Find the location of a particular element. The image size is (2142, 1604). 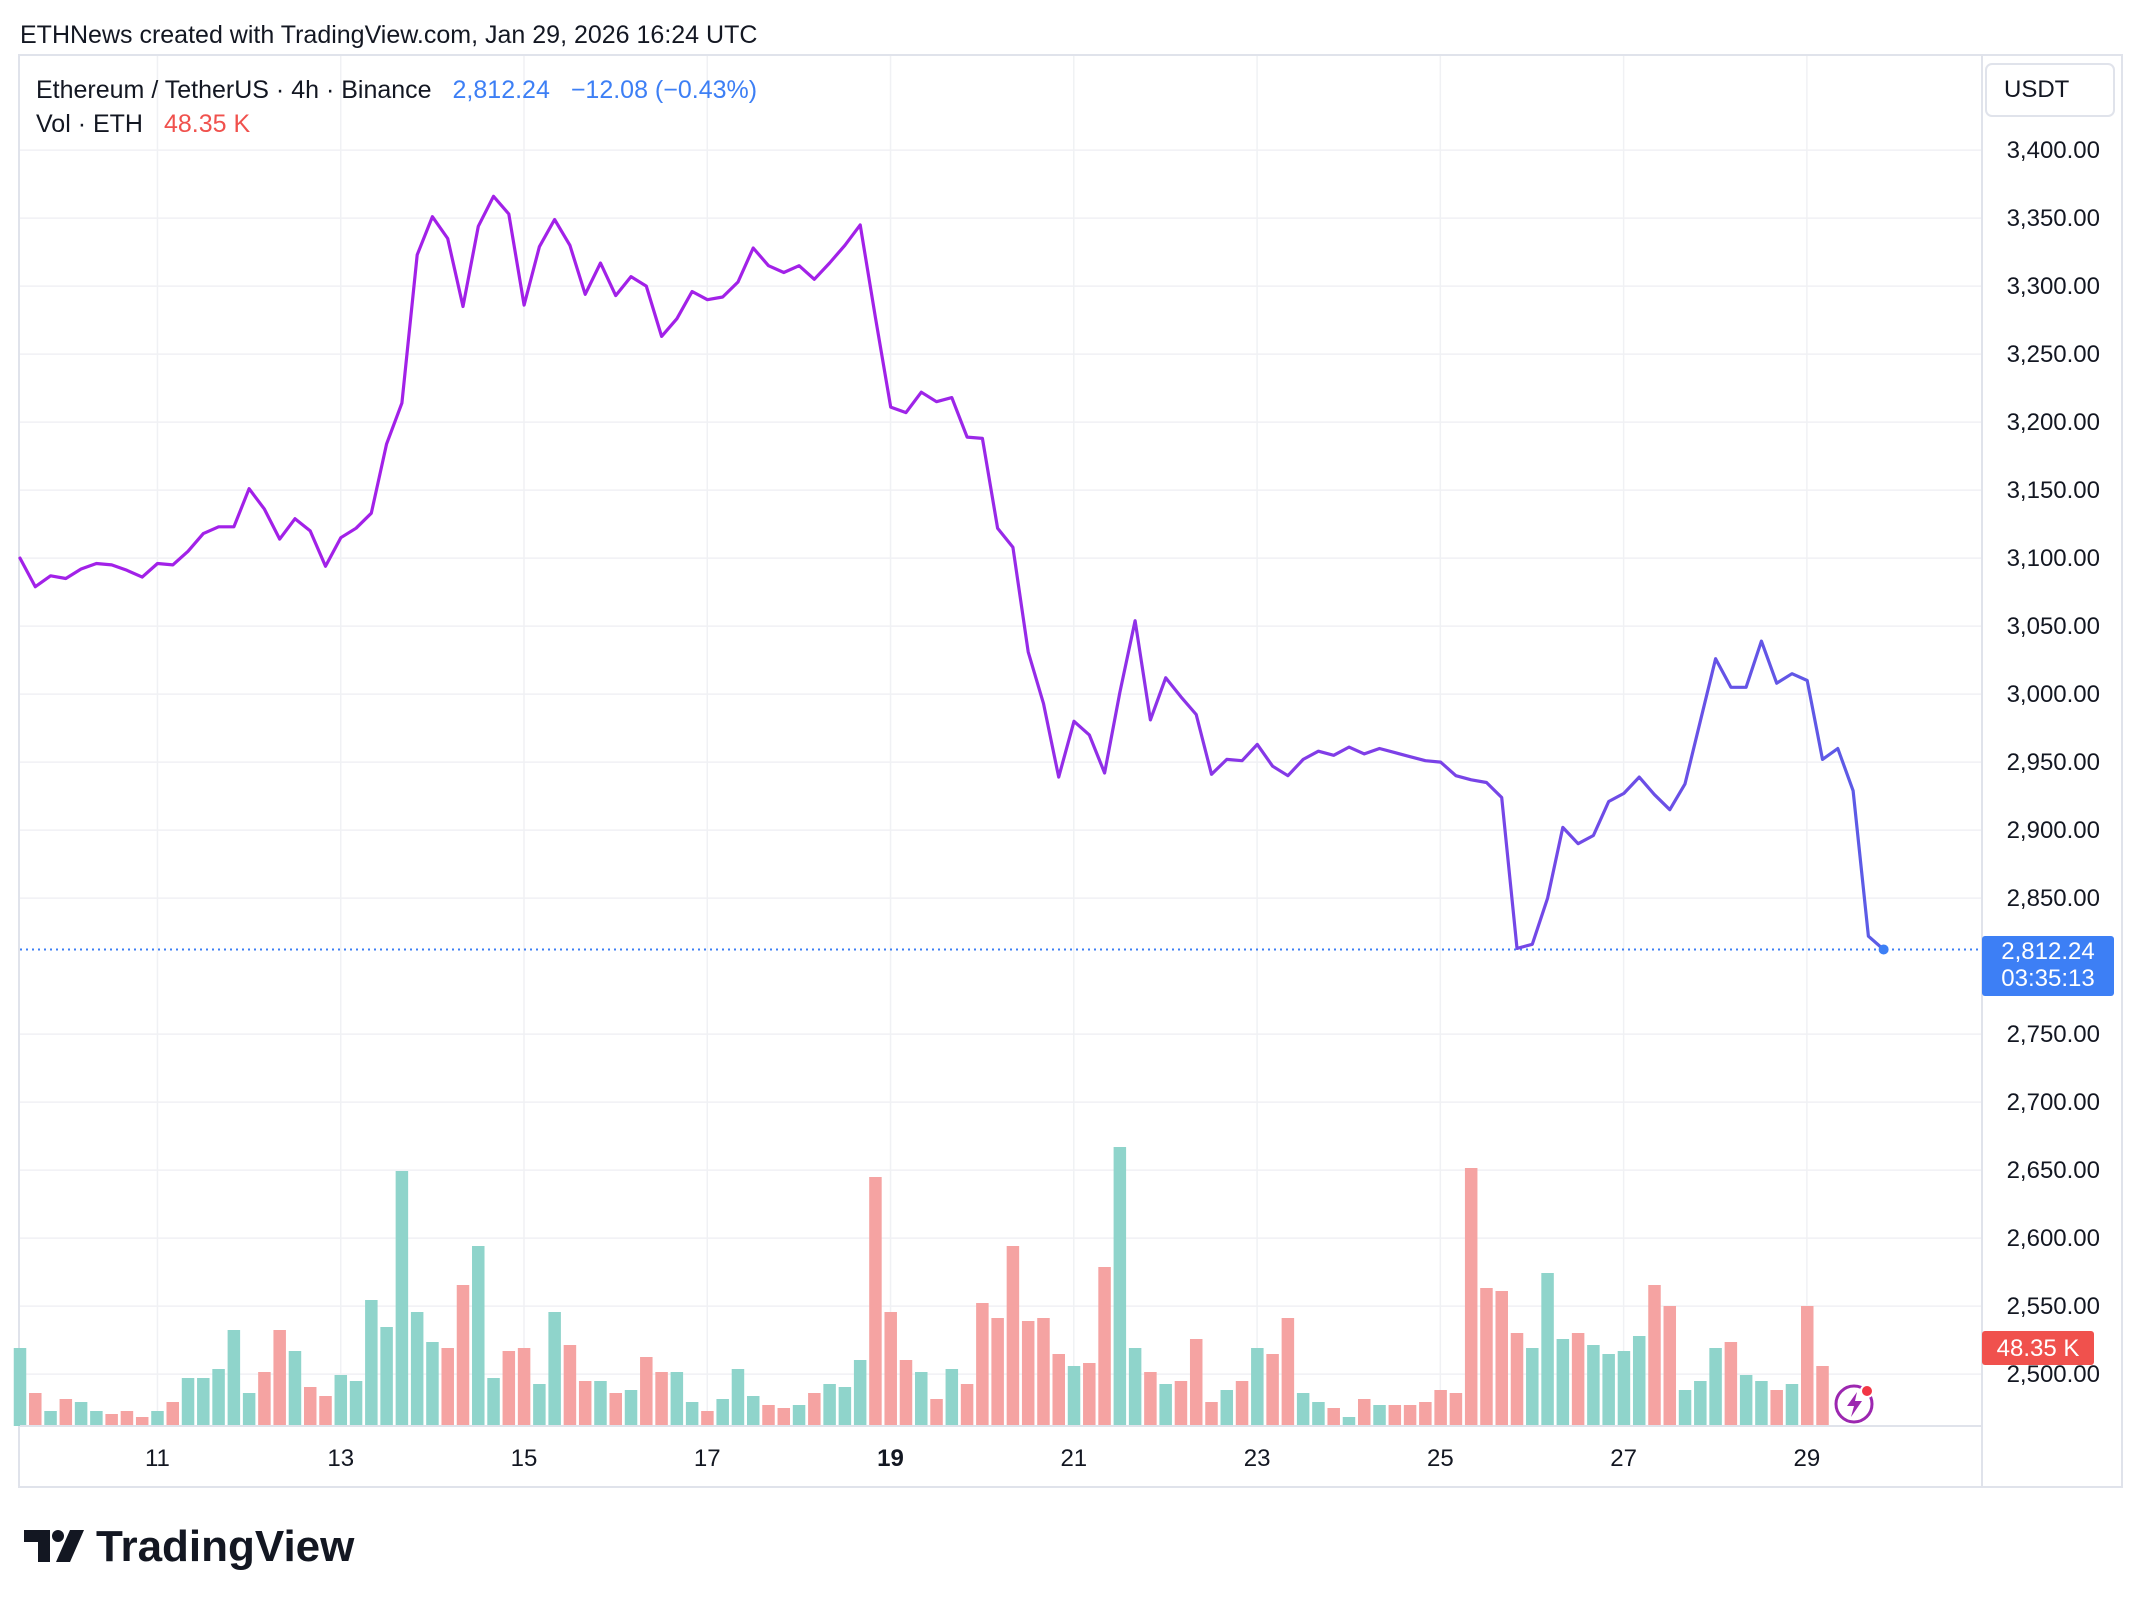

last-price-badge: 2,812.24 03:35:13 is located at coordinates (2048, 966).